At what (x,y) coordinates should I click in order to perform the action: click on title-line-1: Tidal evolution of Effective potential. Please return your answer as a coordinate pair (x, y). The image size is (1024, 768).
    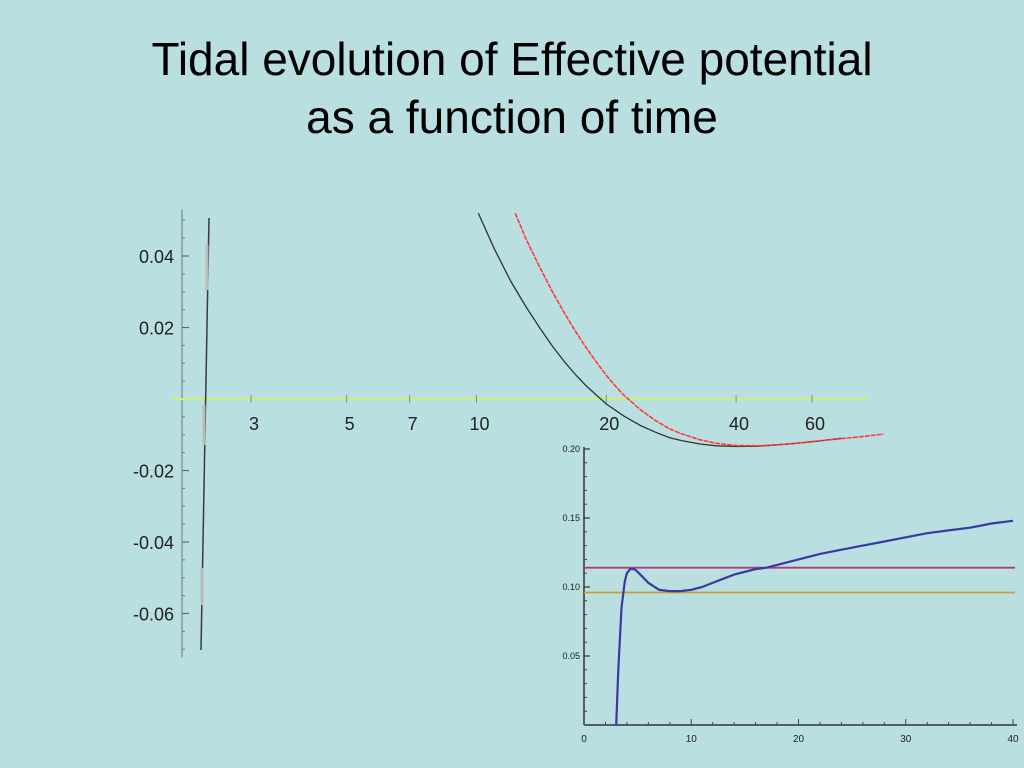
    Looking at the image, I should click on (512, 59).